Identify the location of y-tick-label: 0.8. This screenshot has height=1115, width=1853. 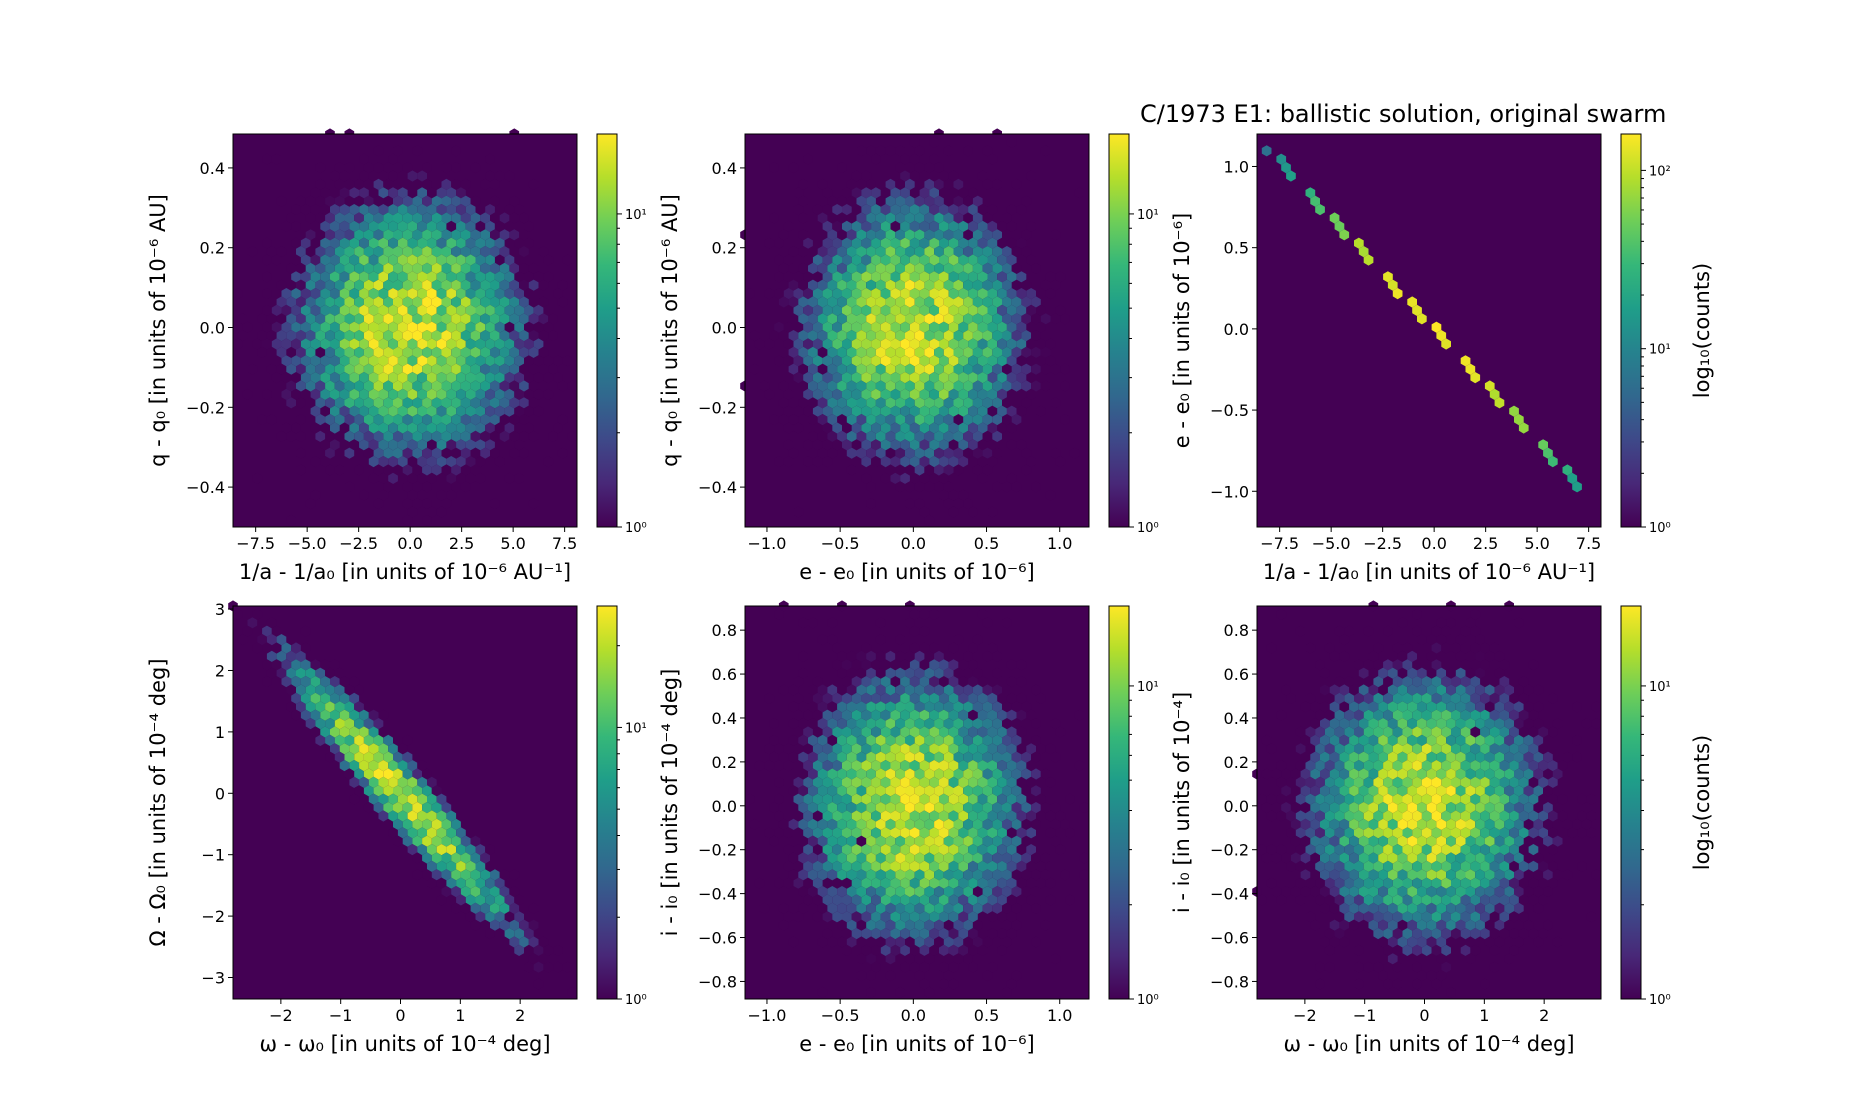
(724, 630).